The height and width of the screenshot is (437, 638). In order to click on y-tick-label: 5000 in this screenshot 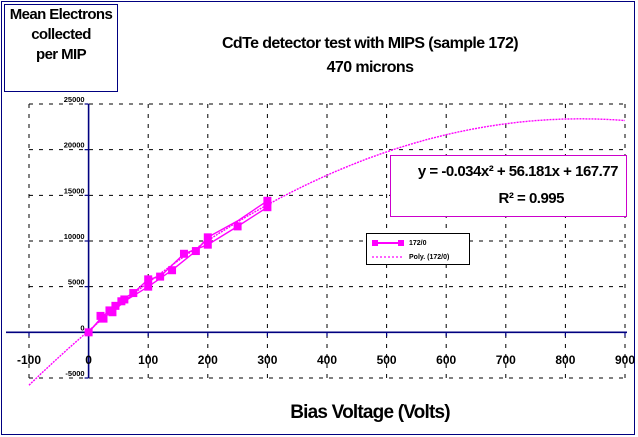, I will do `click(76, 282)`.